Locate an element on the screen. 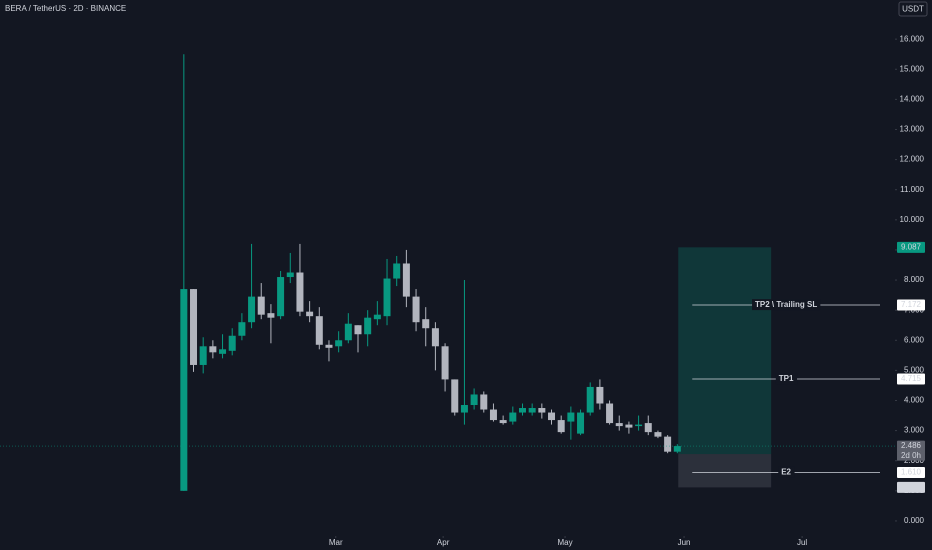 The image size is (932, 550). x-tick-label: May is located at coordinates (564, 542).